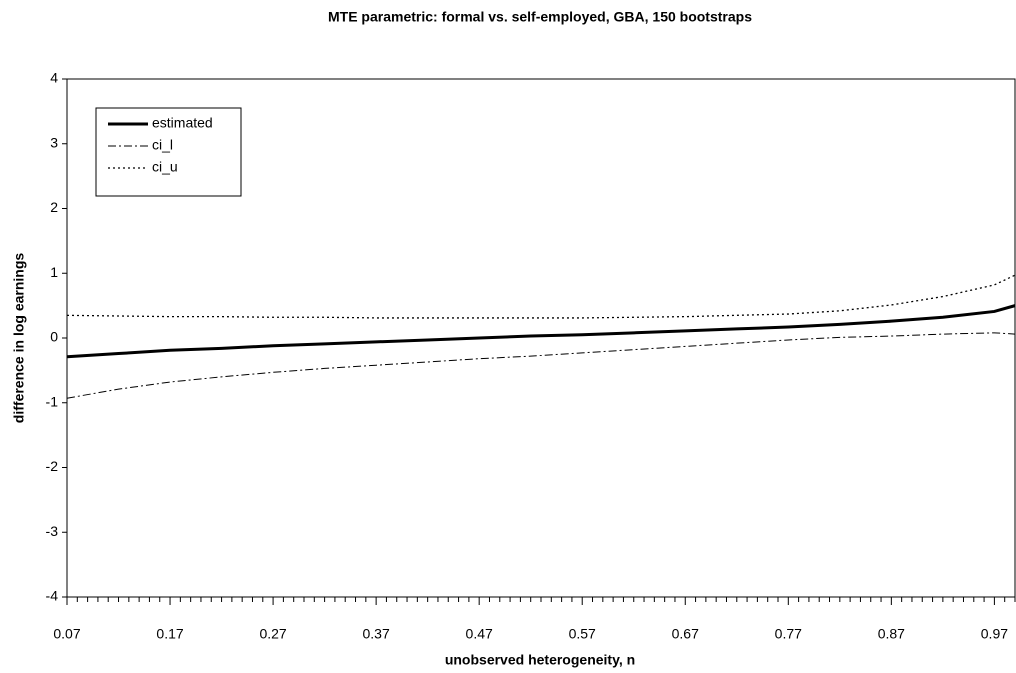  What do you see at coordinates (52, 401) in the screenshot?
I see `y-tick-label: -1` at bounding box center [52, 401].